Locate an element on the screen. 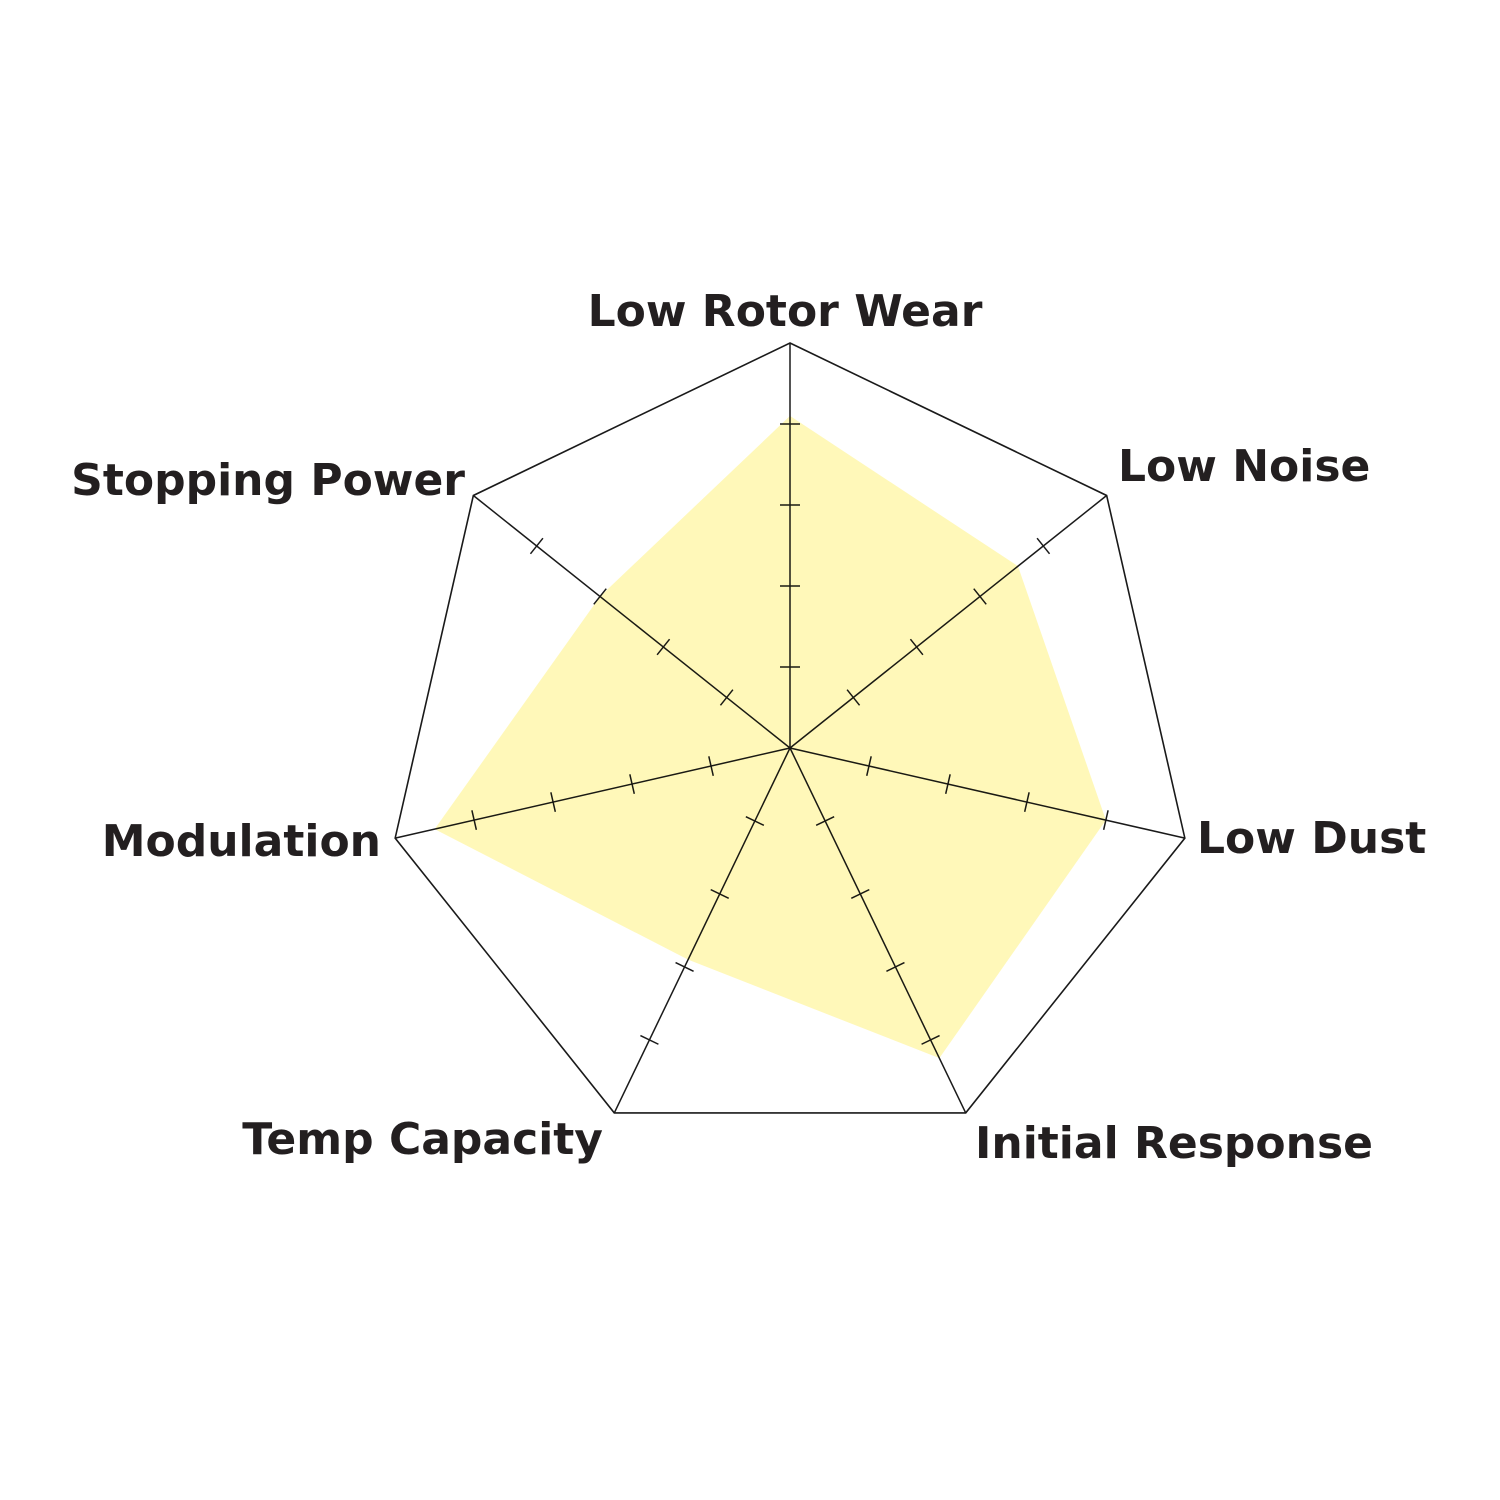 Image resolution: width=1500 pixels, height=1500 pixels. axis-label: Temp Capacity is located at coordinates (422, 1139).